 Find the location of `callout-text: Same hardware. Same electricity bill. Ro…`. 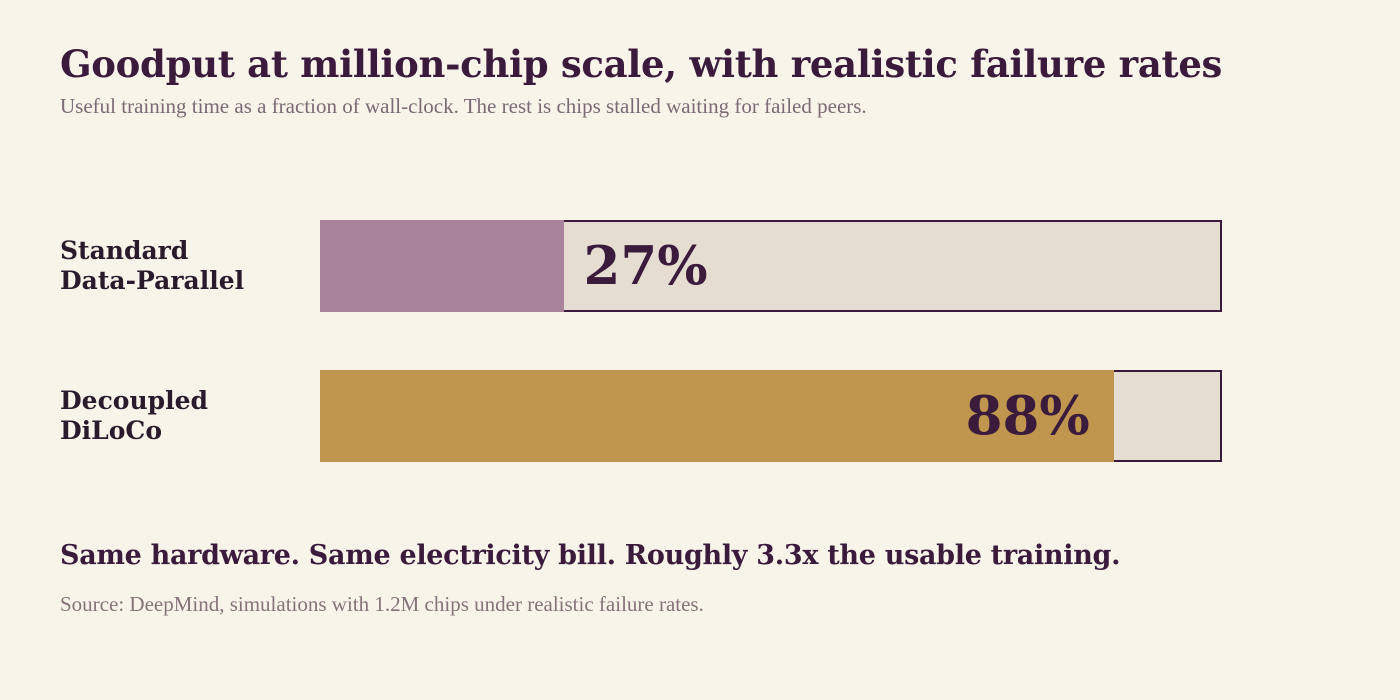

callout-text: Same hardware. Same electricity bill. Ro… is located at coordinates (590, 555).